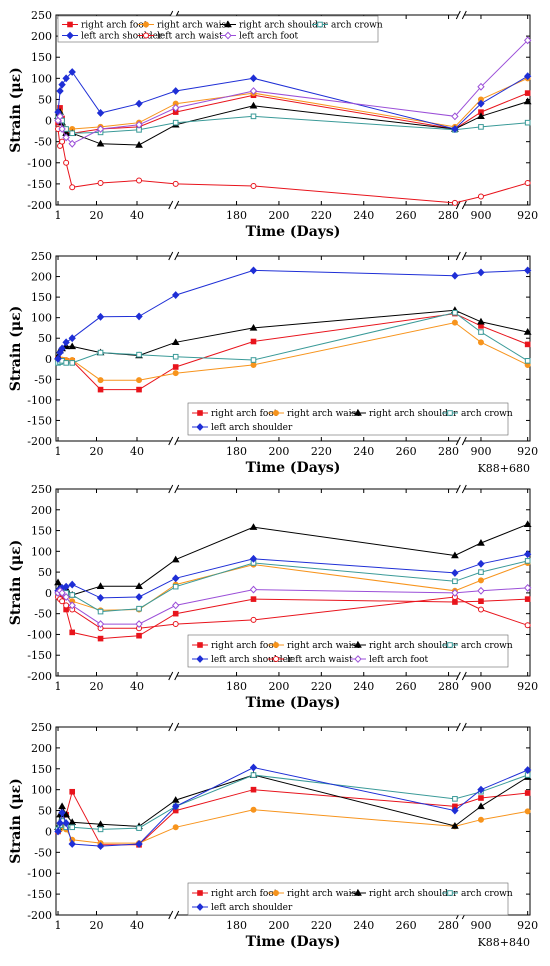  What do you see at coordinates (190, 37) in the screenshot?
I see `legend-label: left arch waist` at bounding box center [190, 37].